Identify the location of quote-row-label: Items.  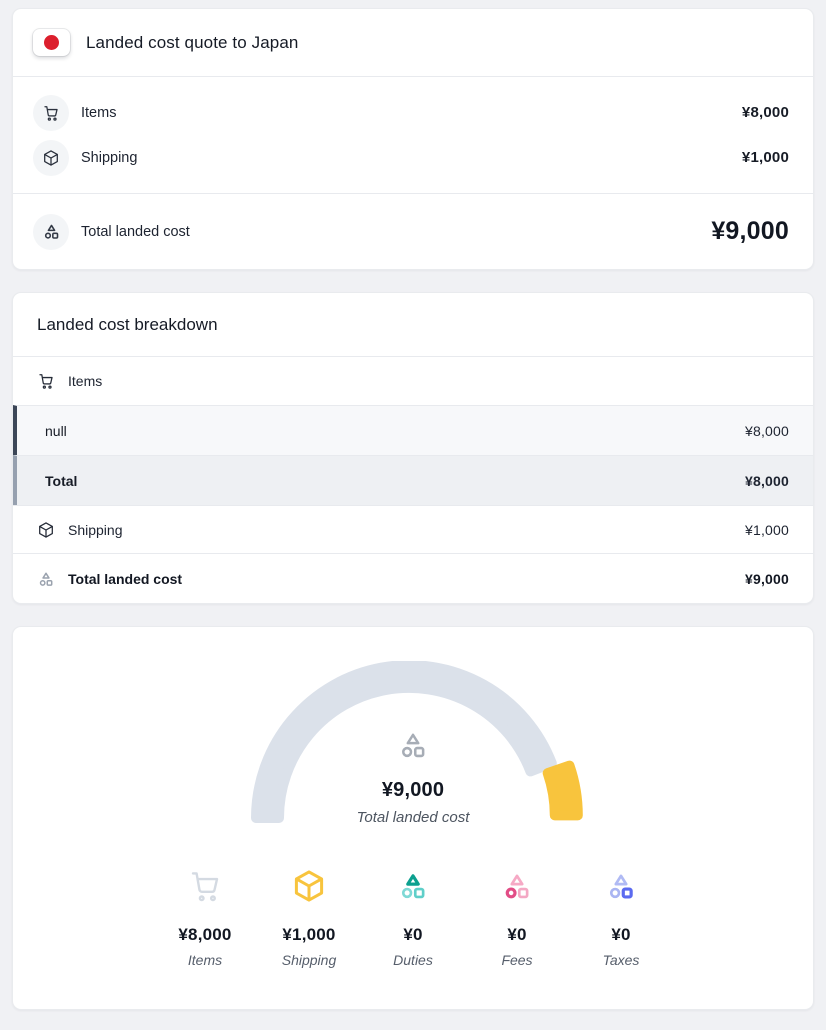
(99, 112).